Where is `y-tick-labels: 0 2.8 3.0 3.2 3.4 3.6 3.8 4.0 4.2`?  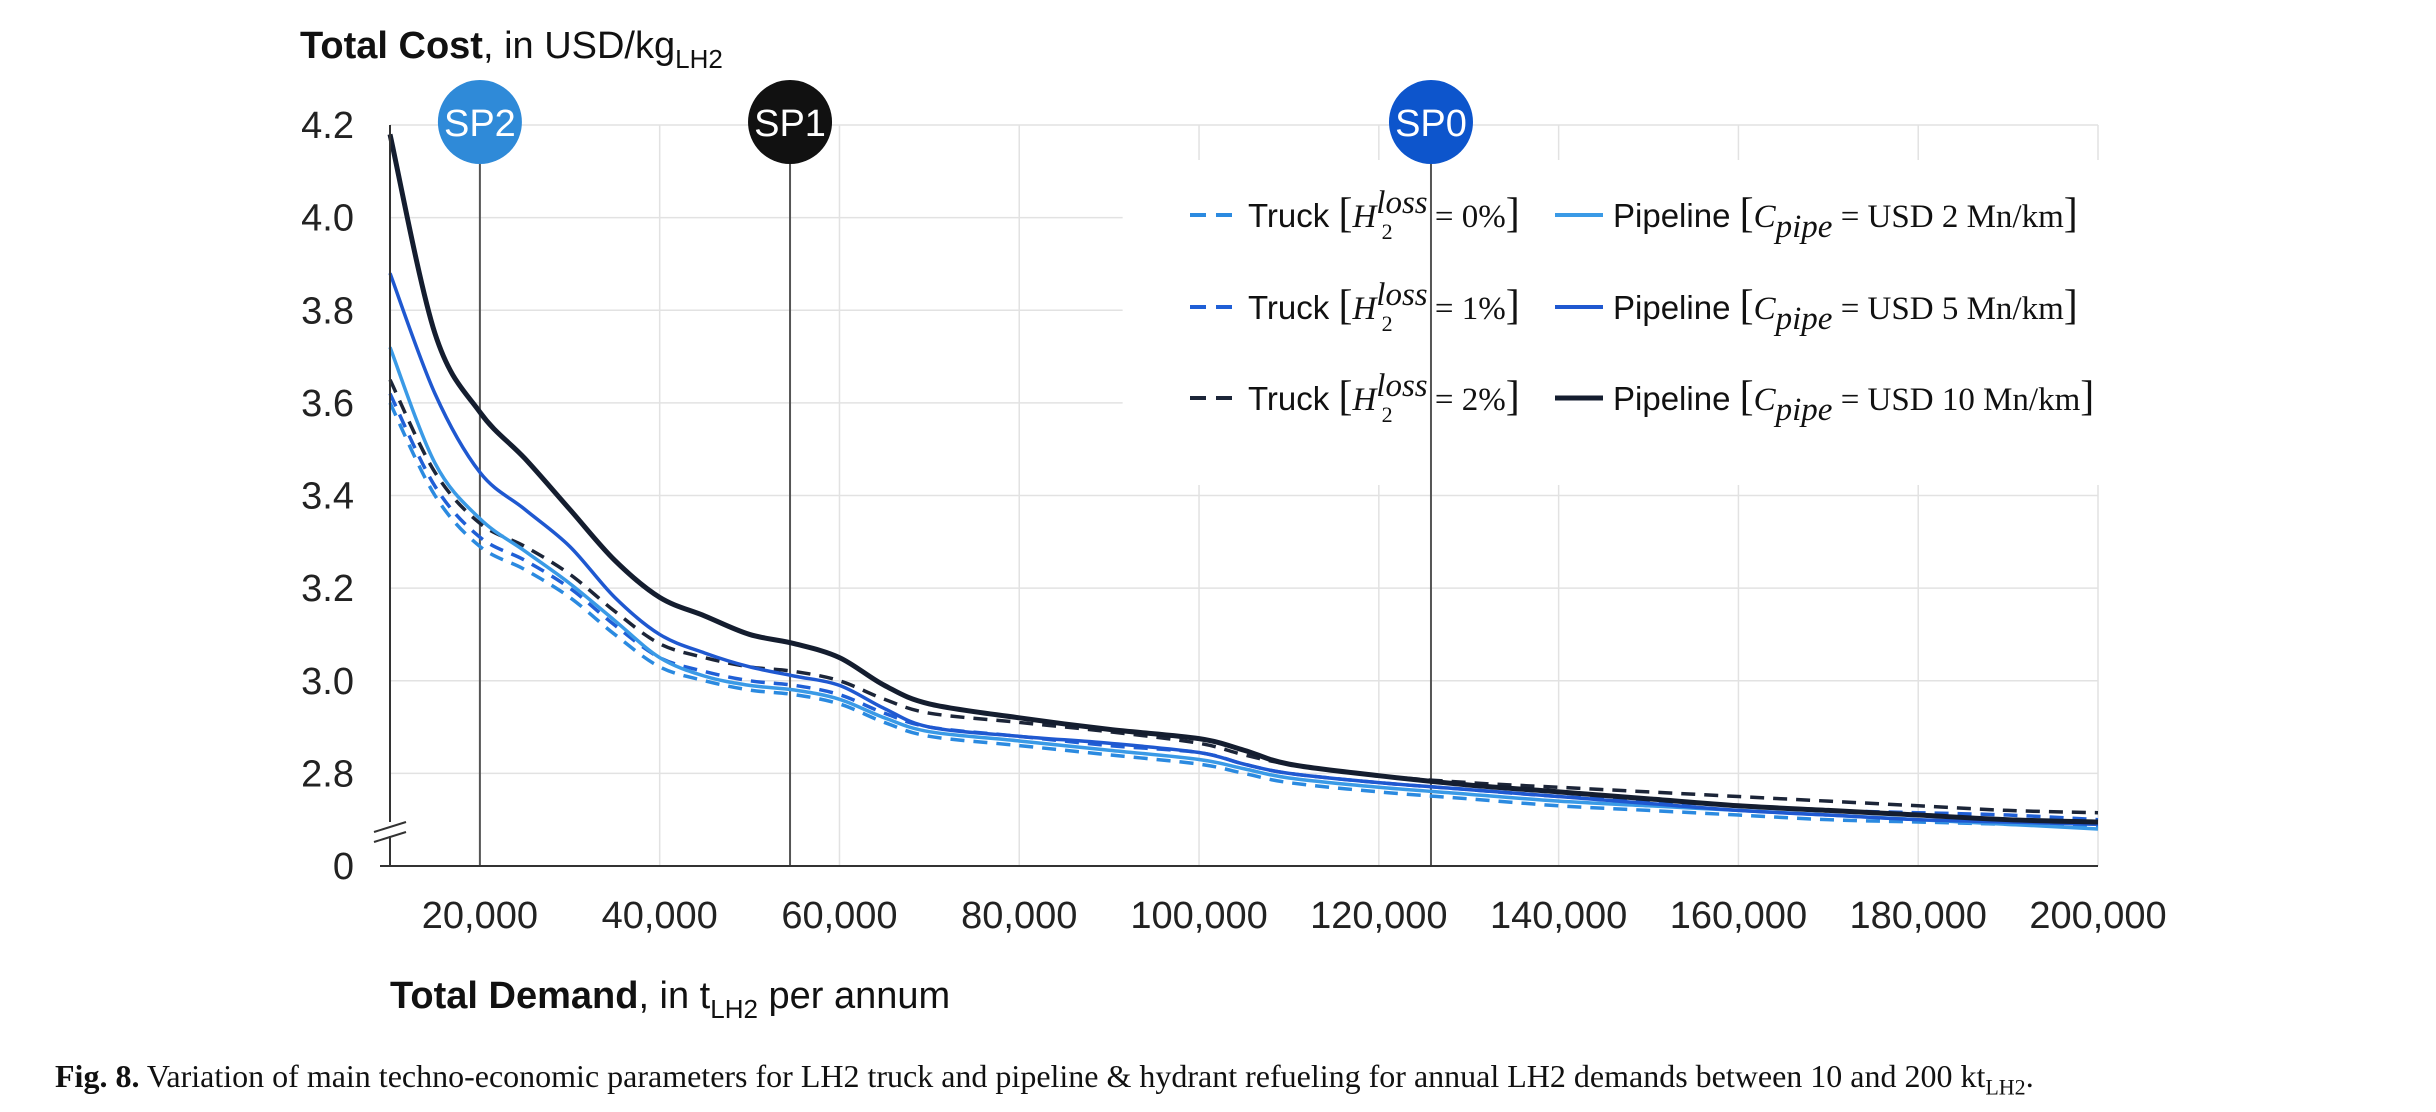 y-tick-labels: 0 2.8 3.0 3.2 3.4 3.6 3.8 4.0 4.2 is located at coordinates (327, 496).